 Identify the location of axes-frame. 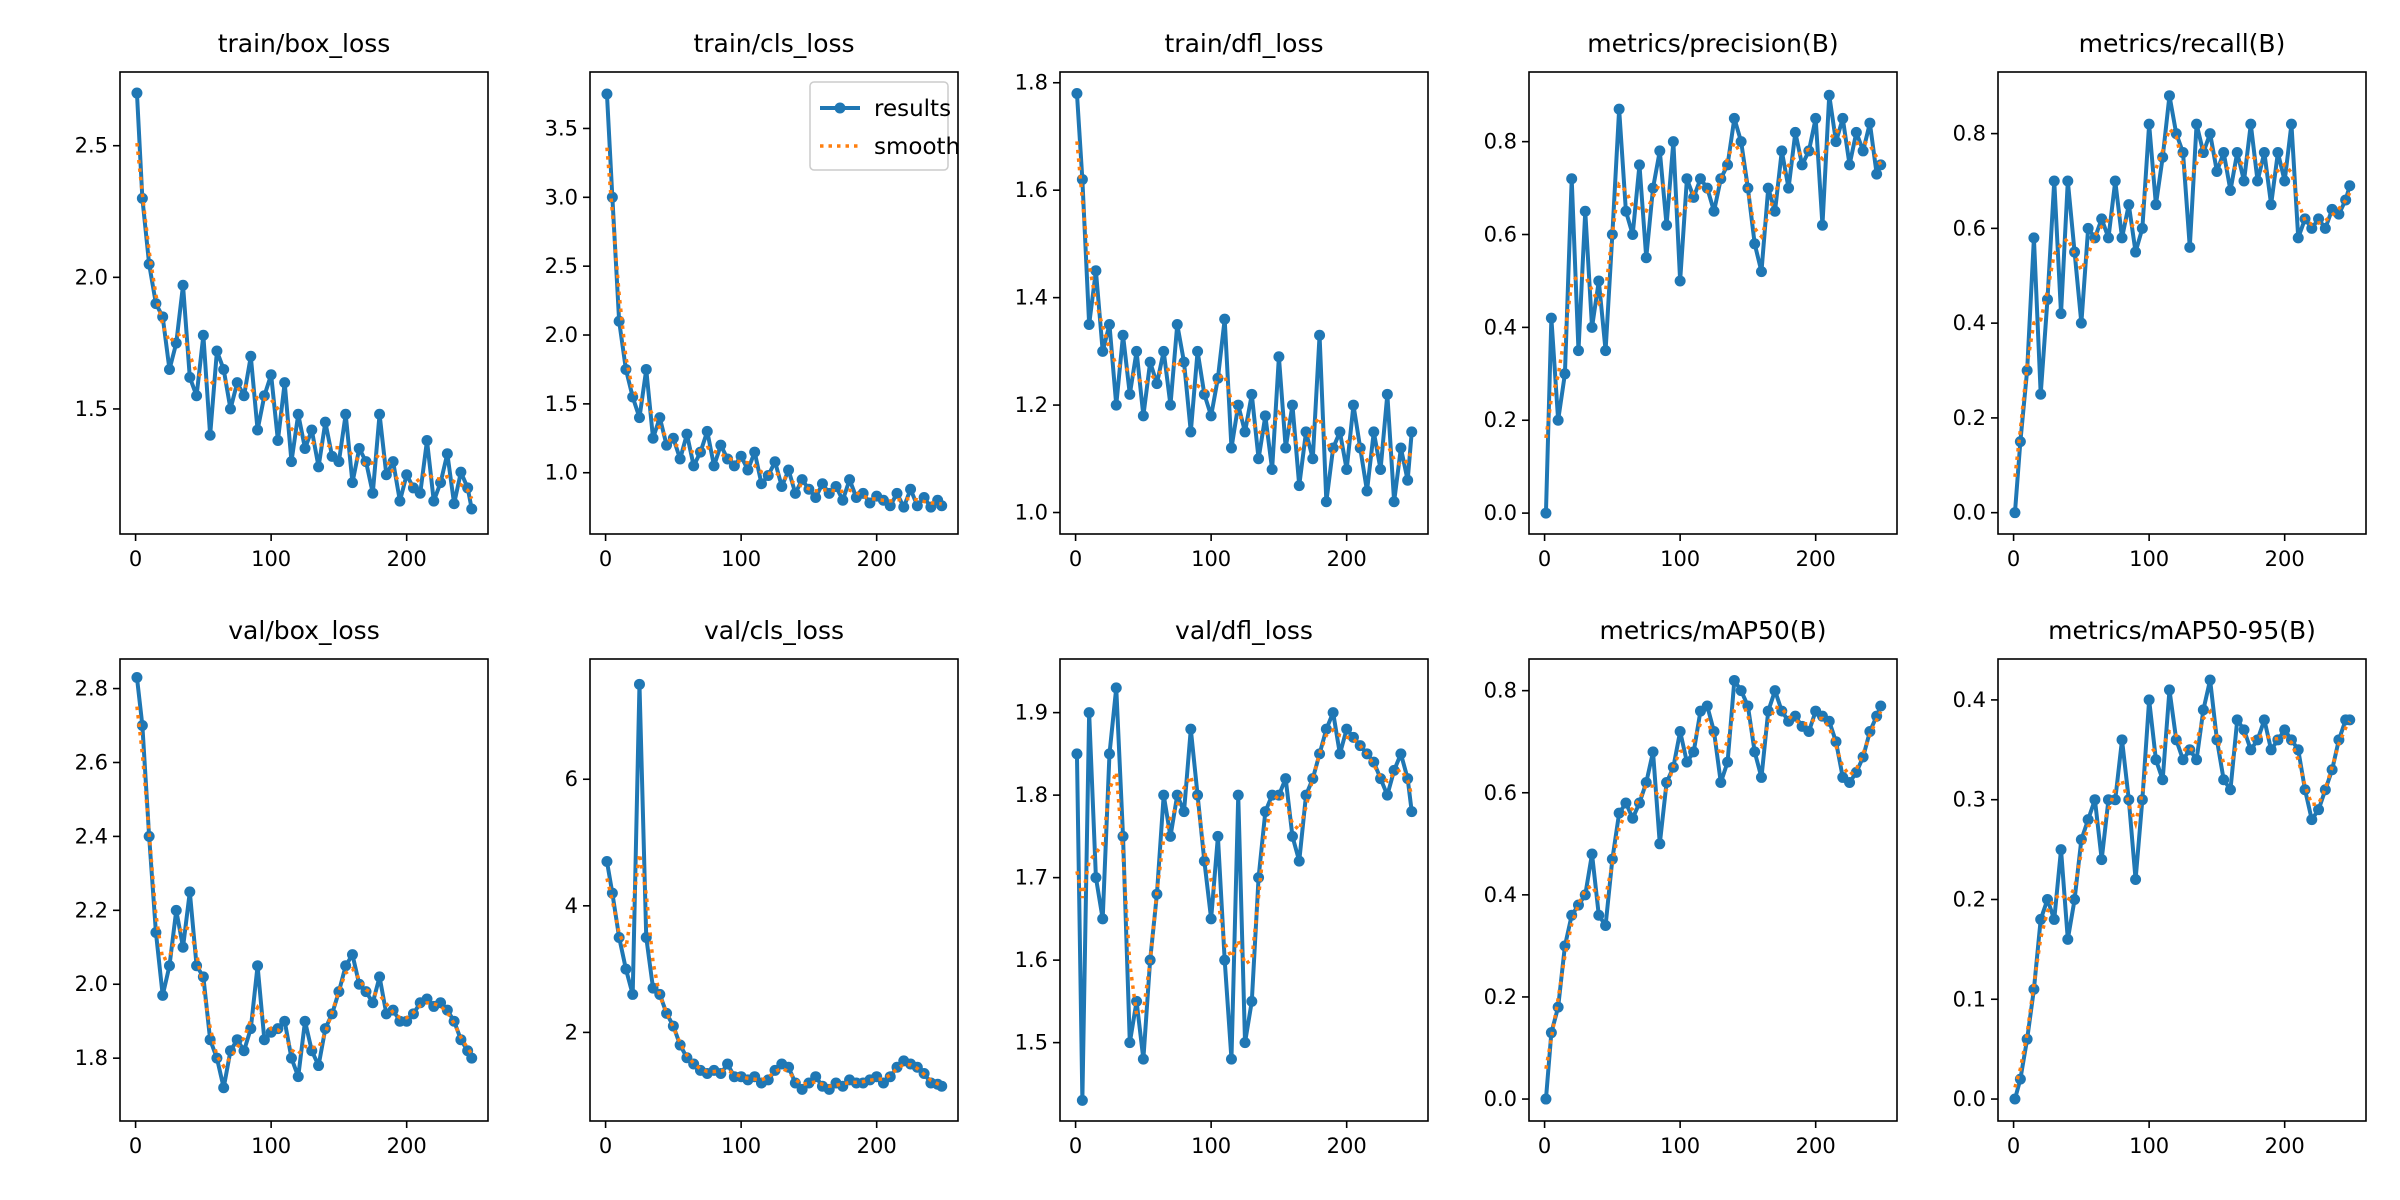
(774, 303).